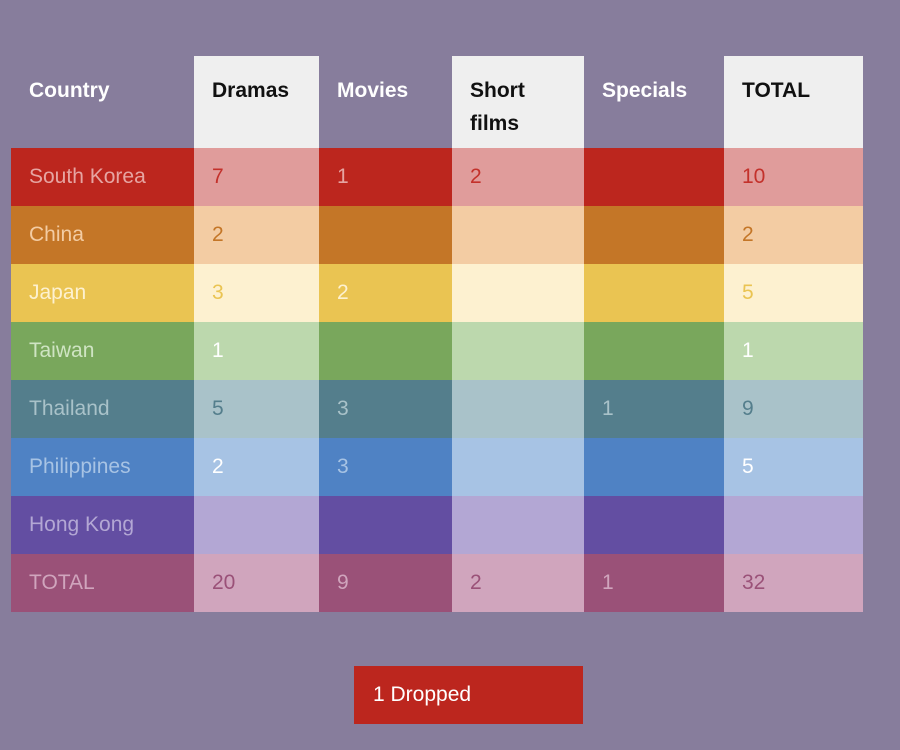 This screenshot has width=900, height=750. I want to click on cell-dramas: 7, so click(256, 177).